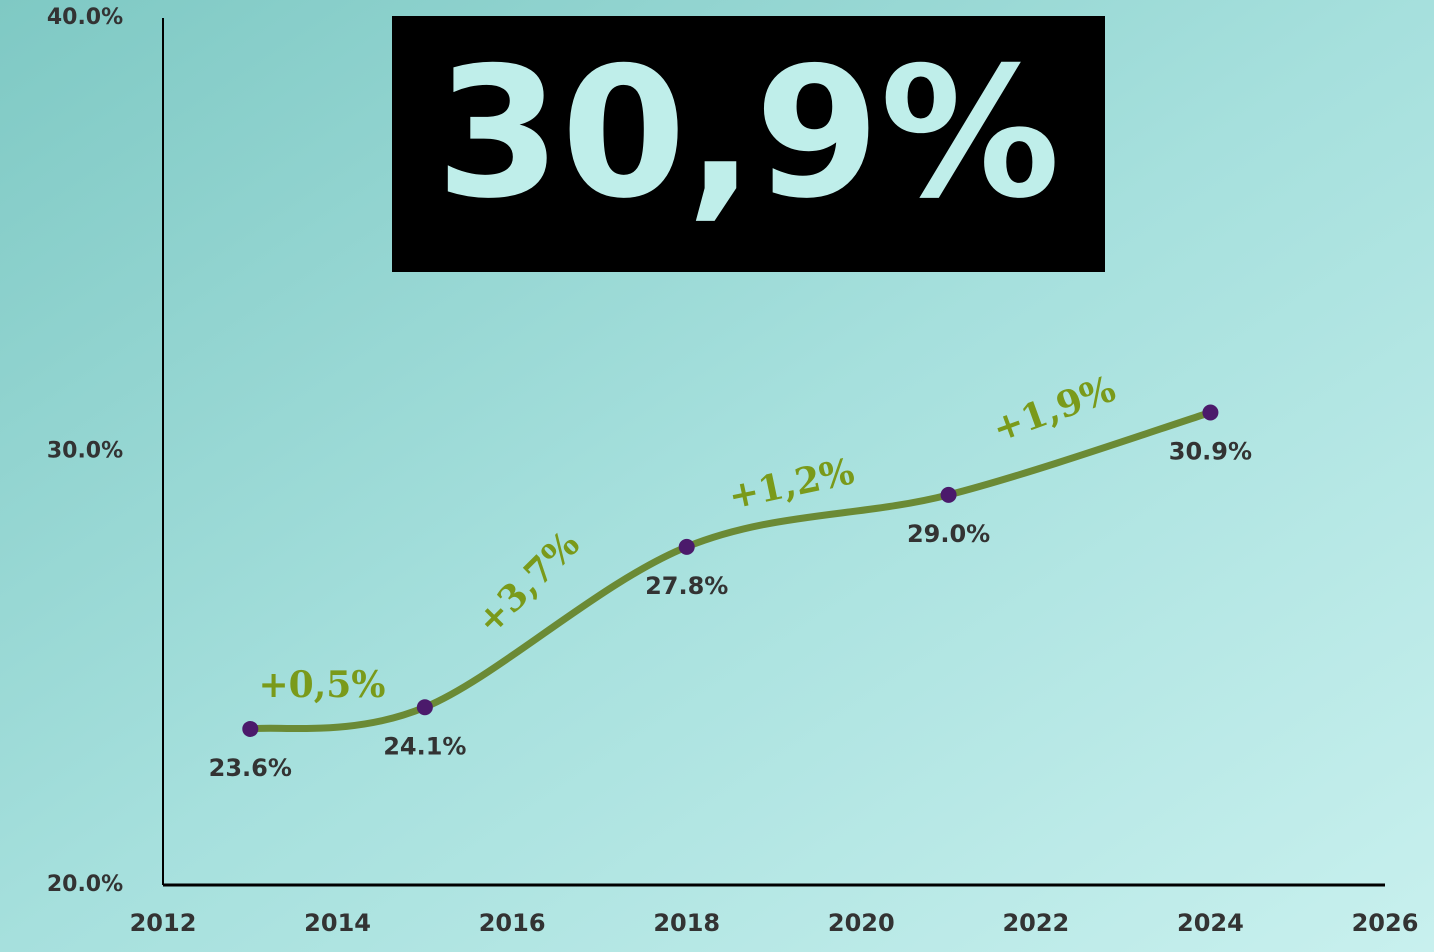  Describe the element at coordinates (948, 534) in the screenshot. I see `value-label: 29.0%` at that location.